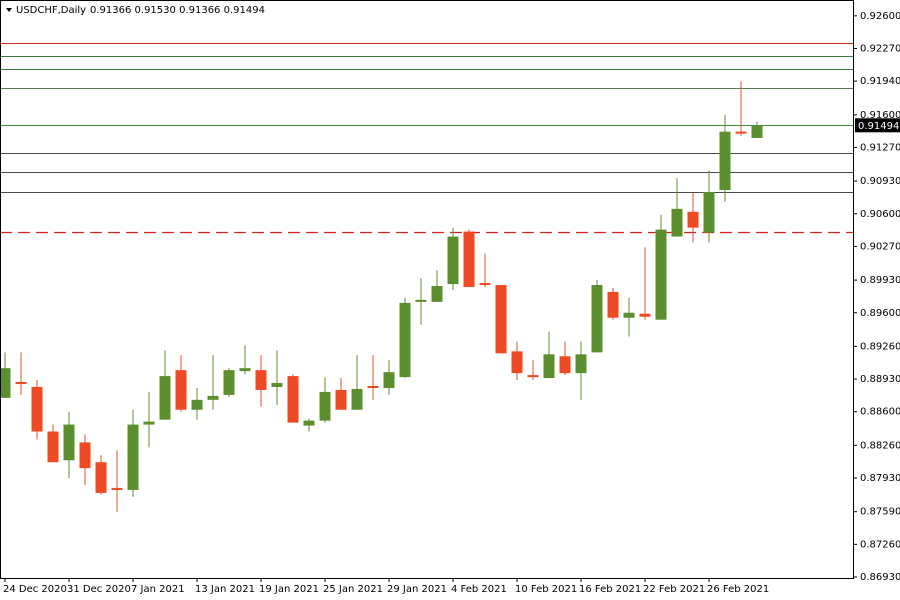  I want to click on symbol-title: USDCHF,Daily, so click(51, 10).